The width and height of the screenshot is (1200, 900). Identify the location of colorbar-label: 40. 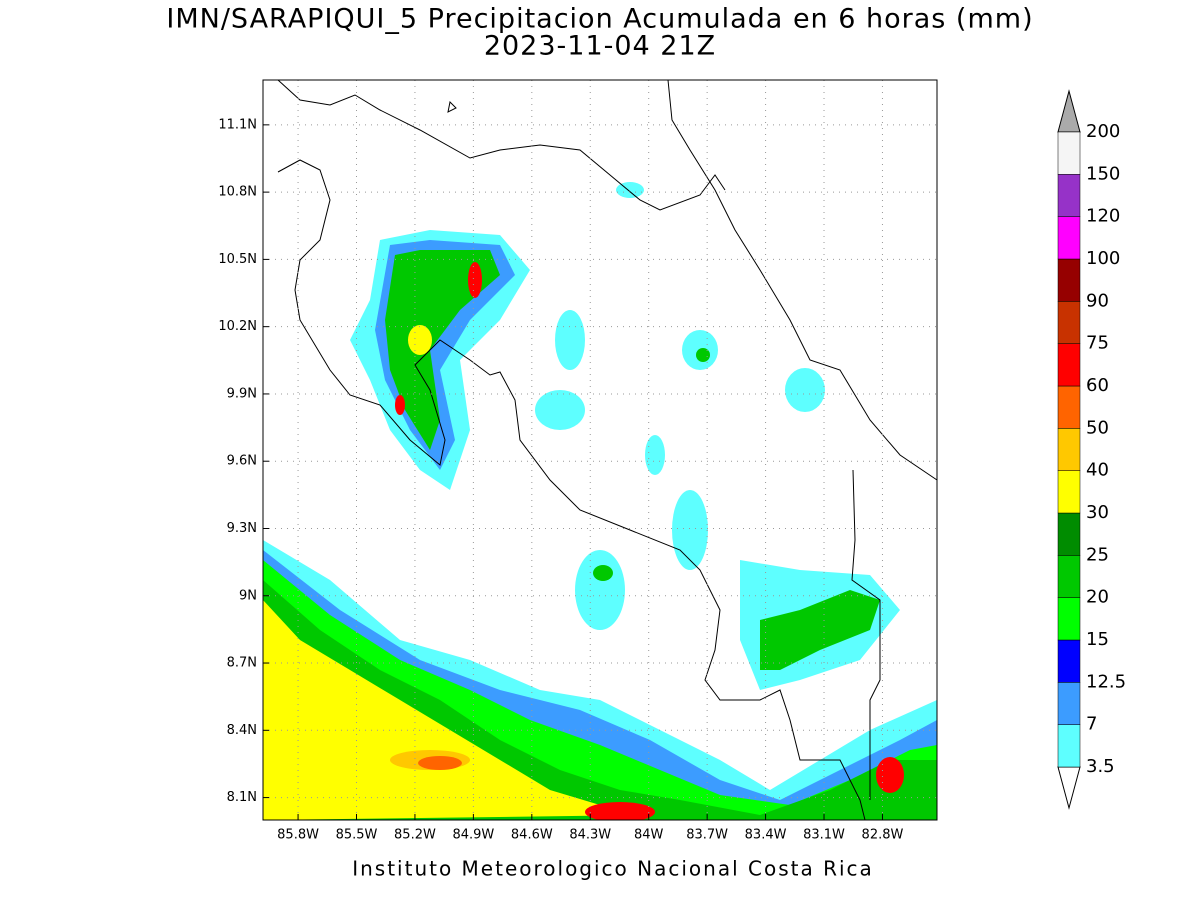
(1097, 470).